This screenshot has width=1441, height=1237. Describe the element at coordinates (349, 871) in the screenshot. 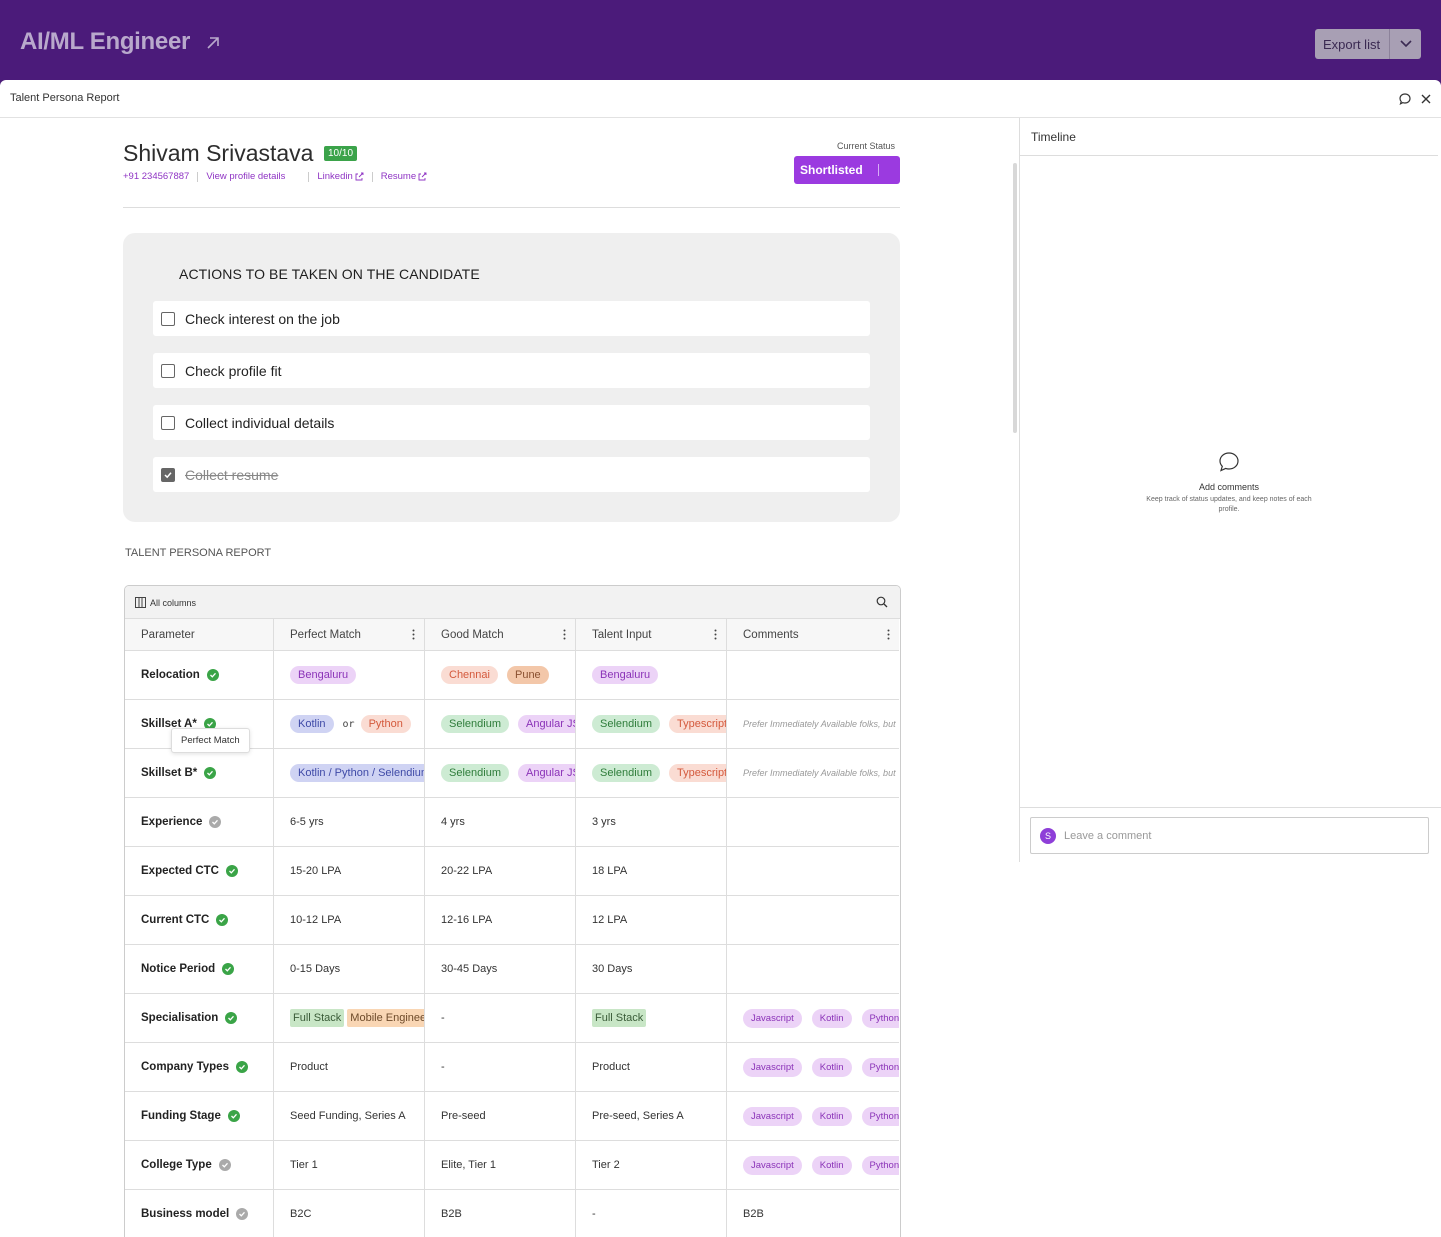

I see `perfect-cell: 15-20 LPA` at that location.